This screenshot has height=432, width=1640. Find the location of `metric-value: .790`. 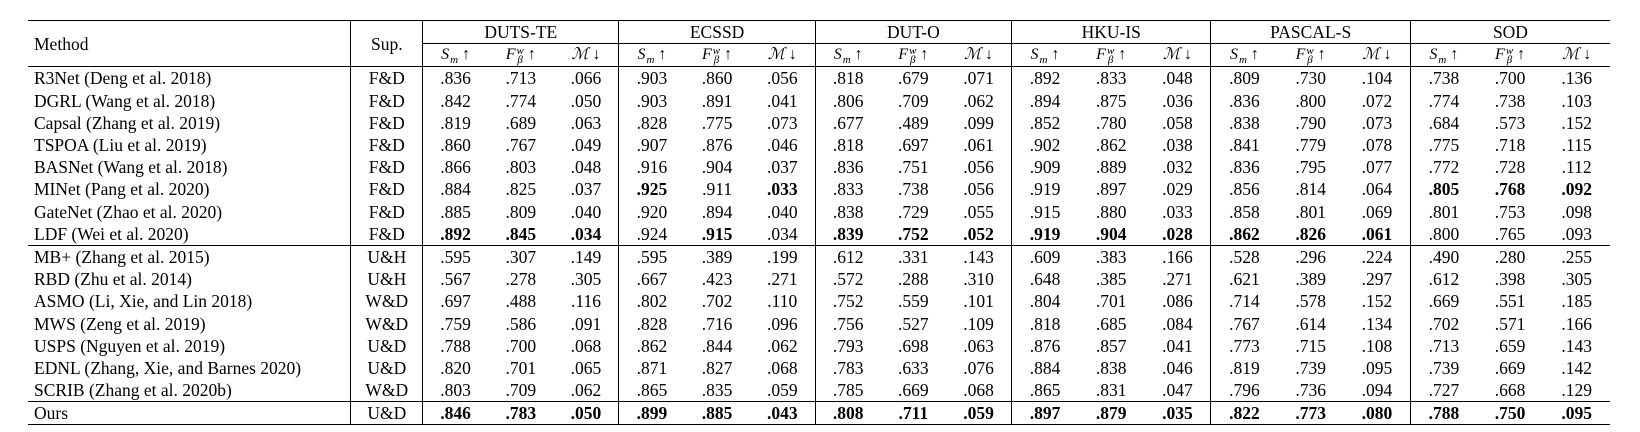

metric-value: .790 is located at coordinates (1310, 122).